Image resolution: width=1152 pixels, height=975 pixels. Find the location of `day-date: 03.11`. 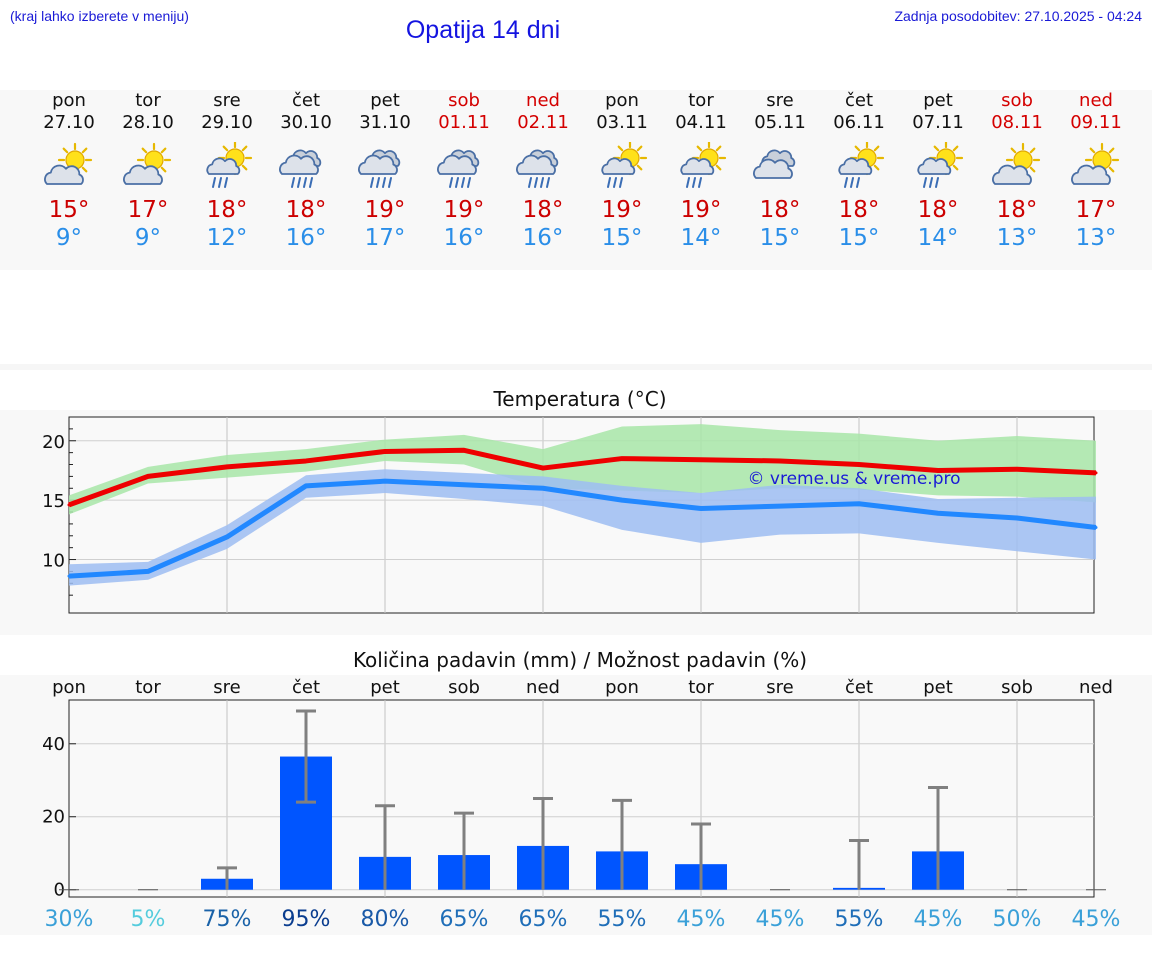

day-date: 03.11 is located at coordinates (622, 122).